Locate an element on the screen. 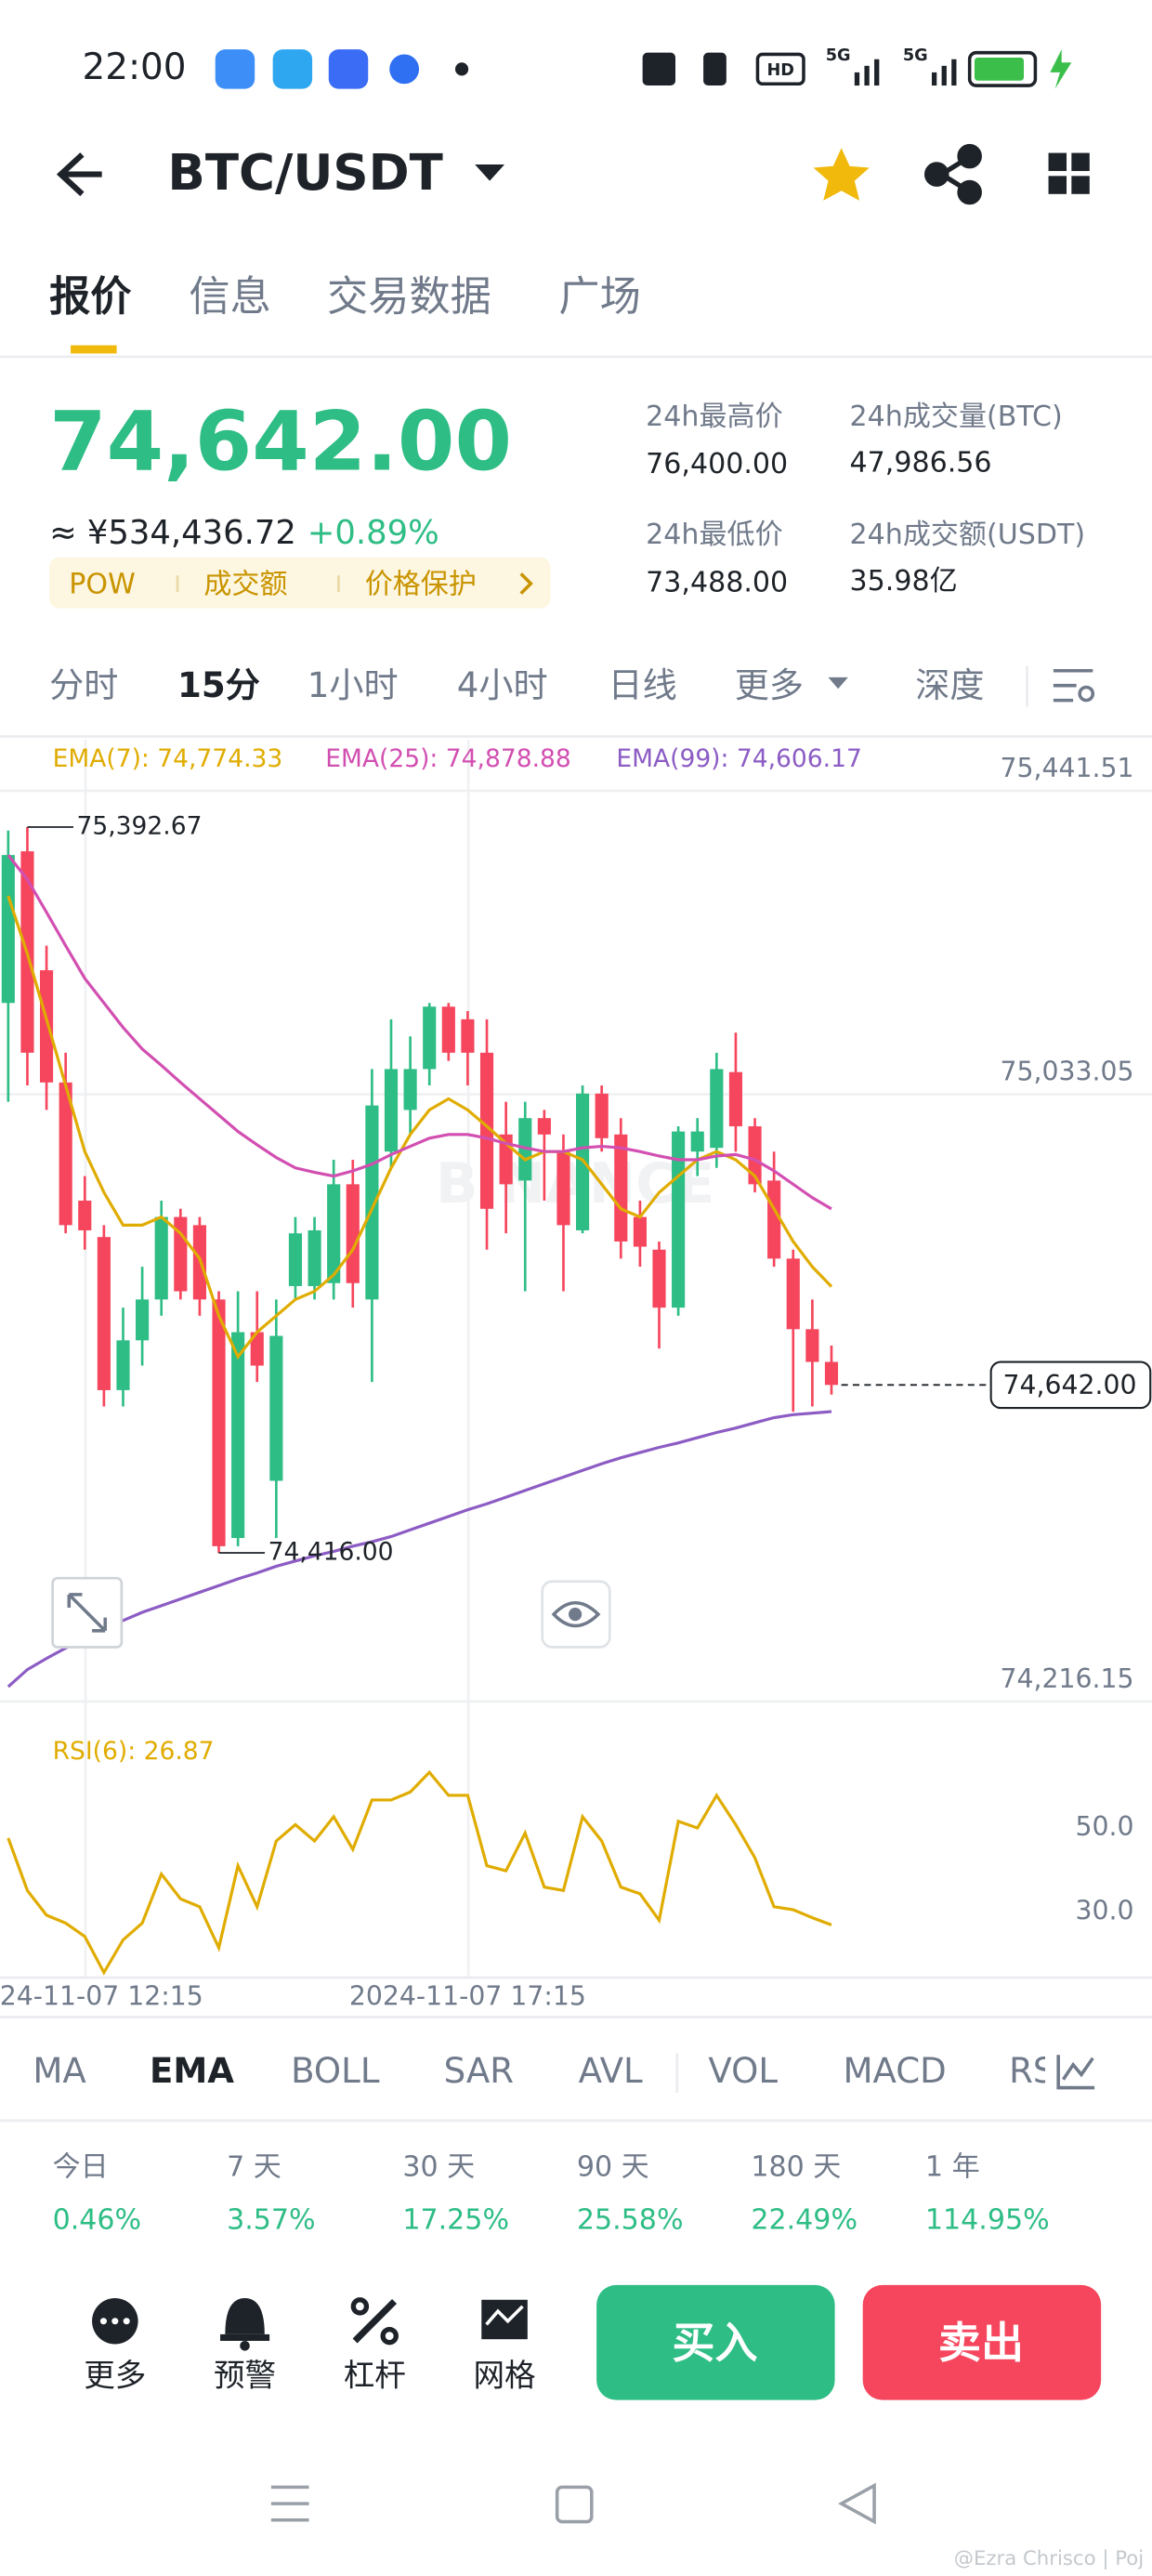 The image size is (1152, 2576). indicator-tab: MACD is located at coordinates (894, 2071).